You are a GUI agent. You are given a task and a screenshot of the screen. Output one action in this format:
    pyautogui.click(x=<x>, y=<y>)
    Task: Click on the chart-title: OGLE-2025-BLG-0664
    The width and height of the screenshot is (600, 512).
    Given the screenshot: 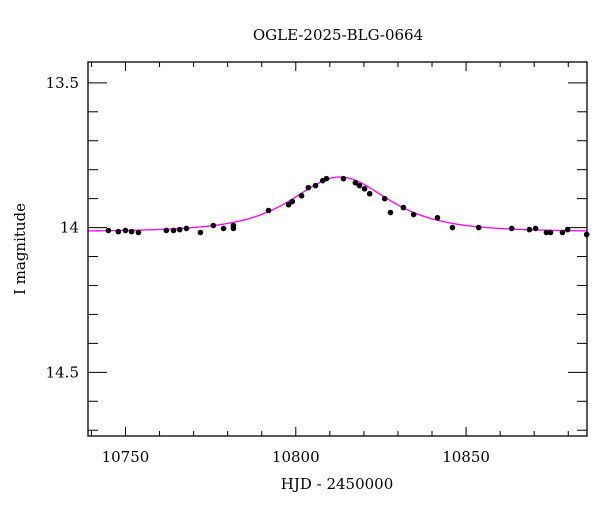 What is the action you would take?
    pyautogui.click(x=338, y=35)
    